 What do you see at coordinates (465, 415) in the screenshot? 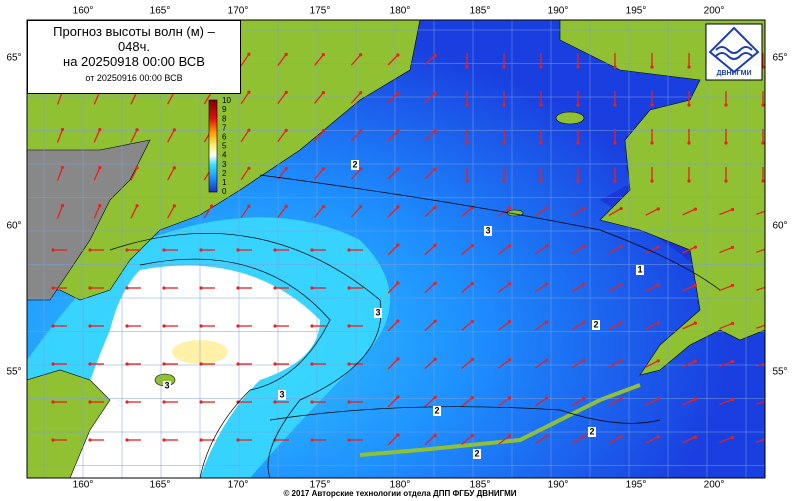
I see `contour` at bounding box center [465, 415].